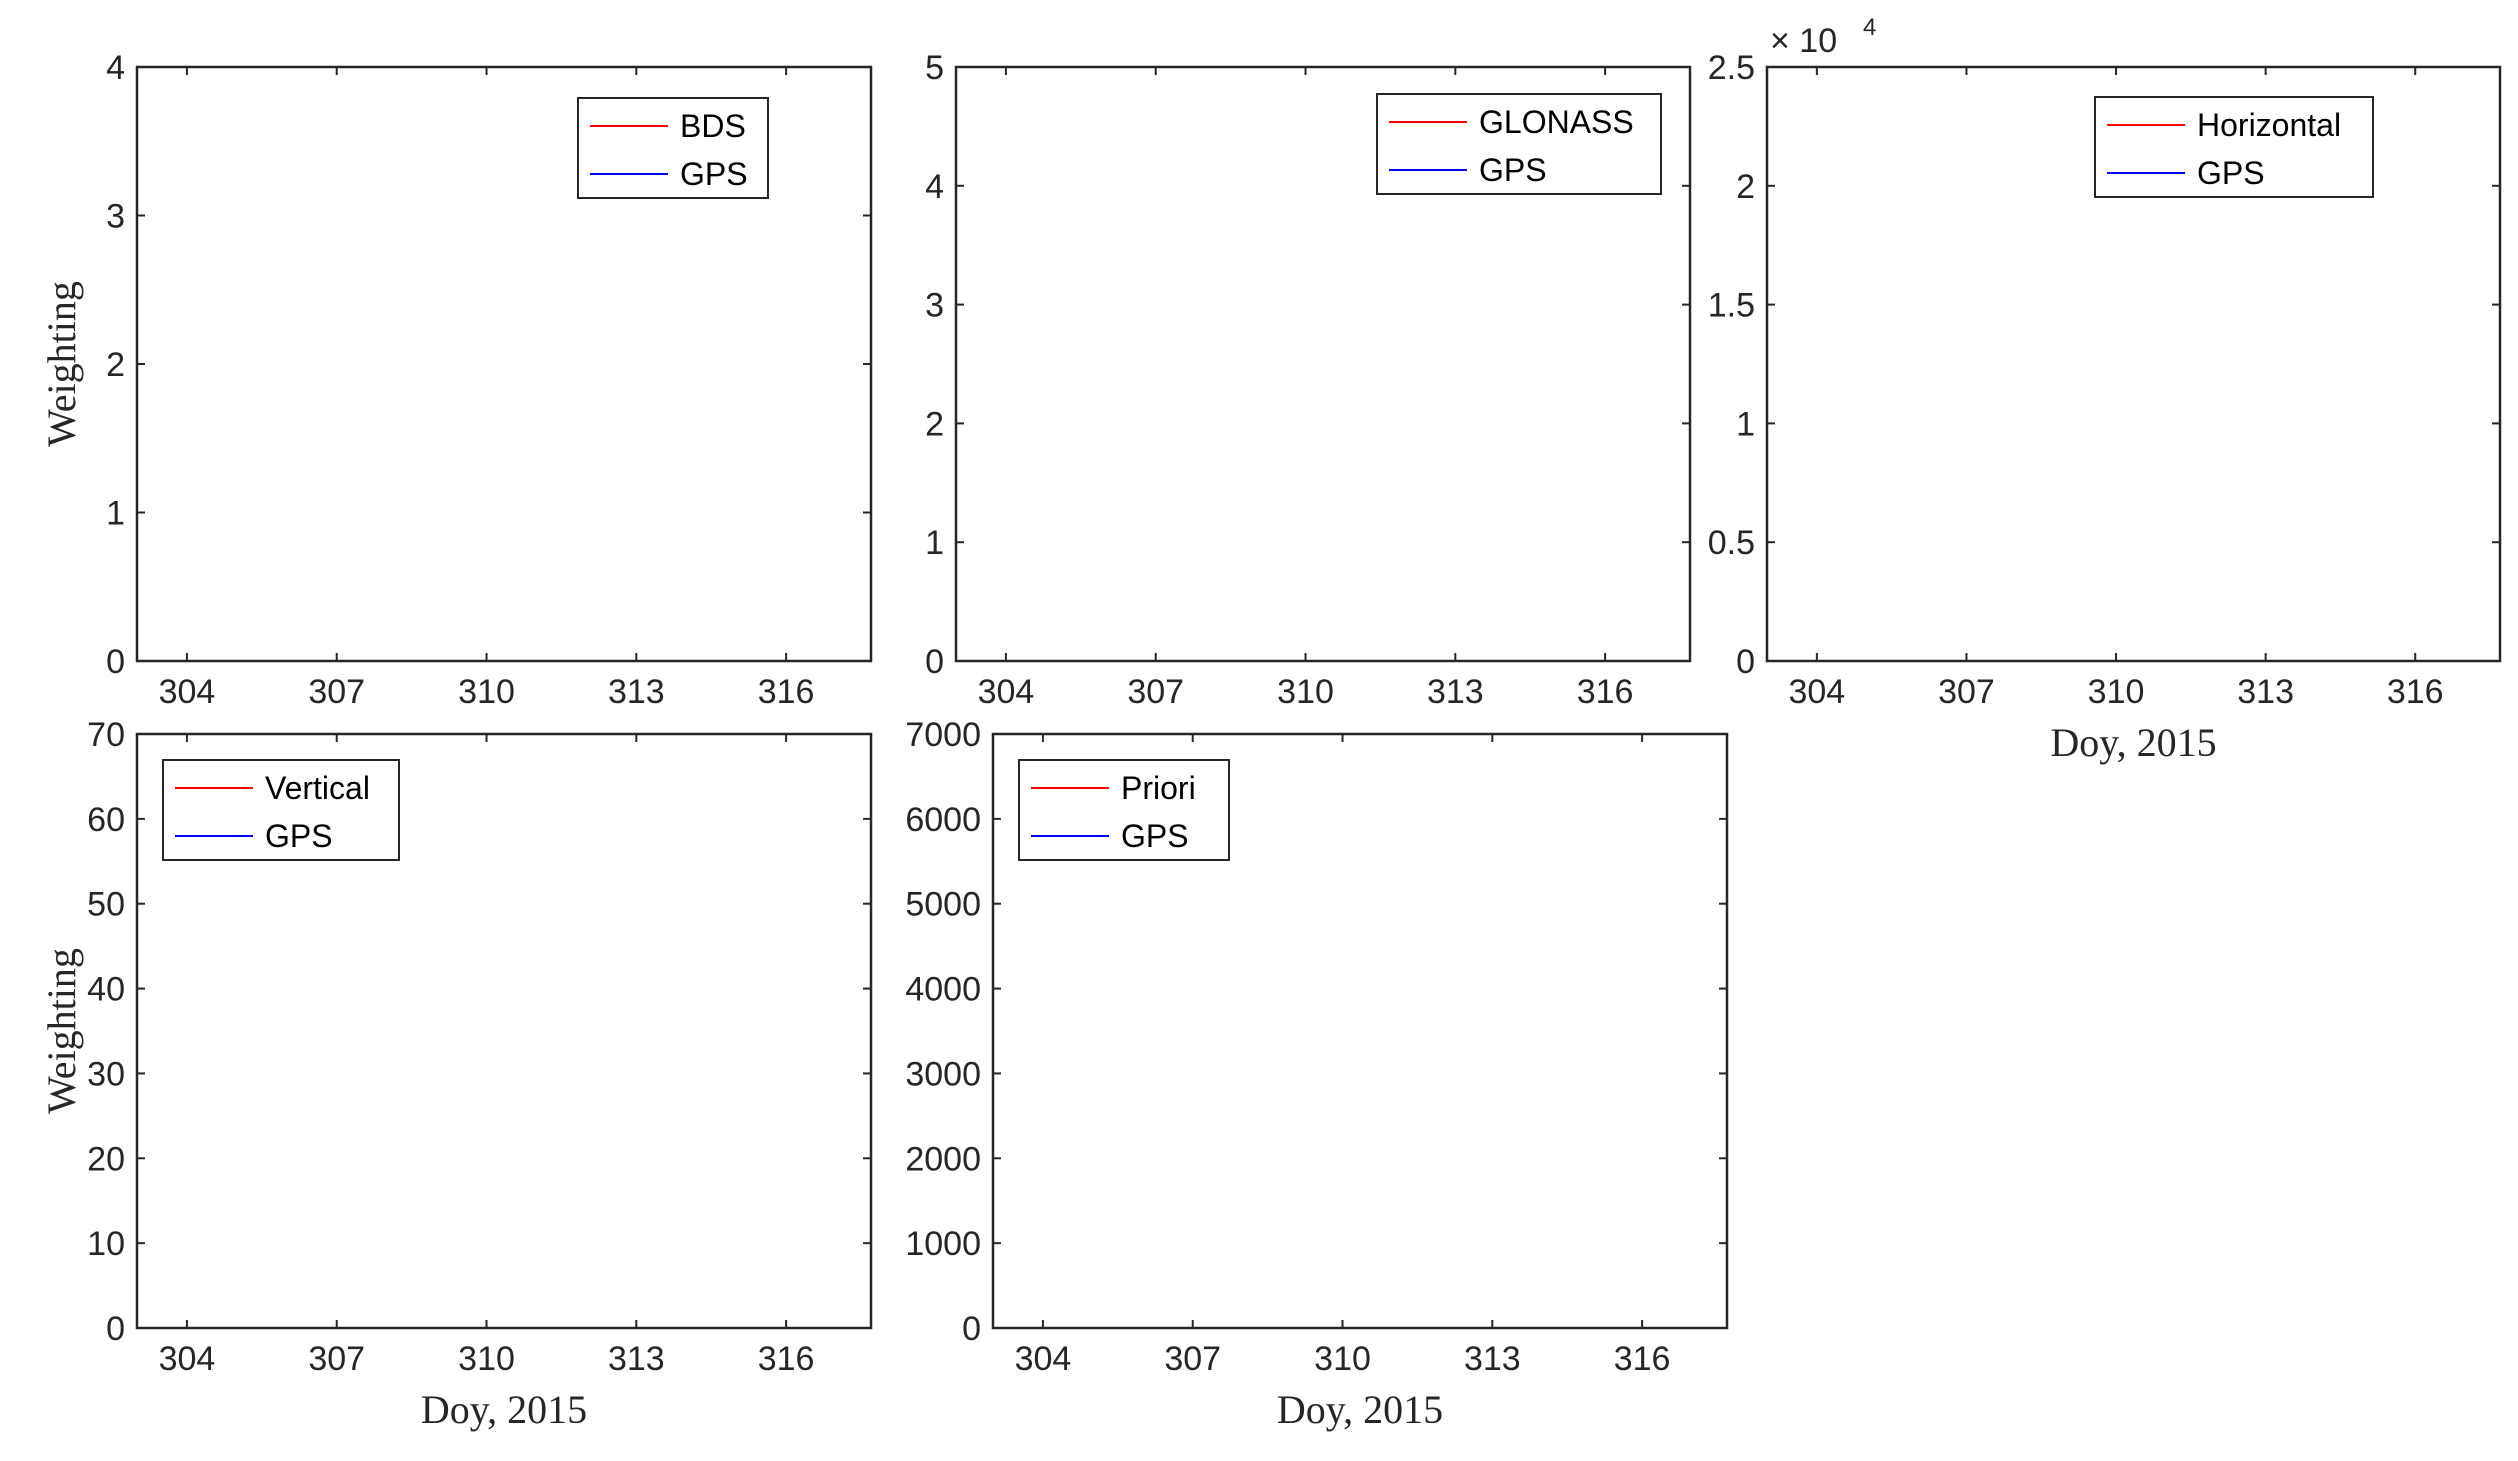 The width and height of the screenshot is (2518, 1461). Describe the element at coordinates (713, 126) in the screenshot. I see `legend-label-bds: BDS` at that location.